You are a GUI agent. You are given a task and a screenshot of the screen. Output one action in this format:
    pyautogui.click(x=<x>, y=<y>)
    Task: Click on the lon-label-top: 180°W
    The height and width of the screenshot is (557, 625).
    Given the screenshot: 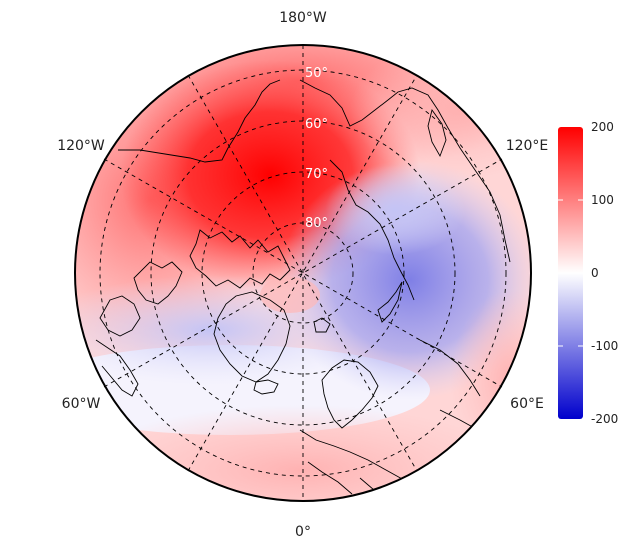 What is the action you would take?
    pyautogui.click(x=303, y=18)
    